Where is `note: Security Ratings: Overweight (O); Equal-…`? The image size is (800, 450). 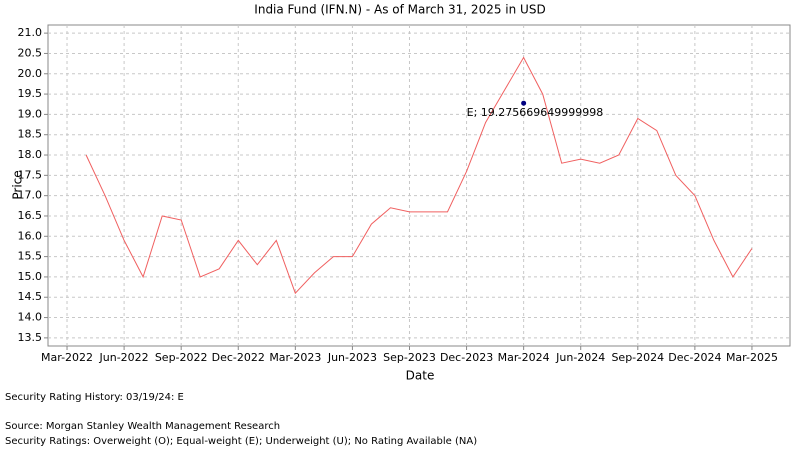 note: Security Ratings: Overweight (O); Equal-… is located at coordinates (241, 441).